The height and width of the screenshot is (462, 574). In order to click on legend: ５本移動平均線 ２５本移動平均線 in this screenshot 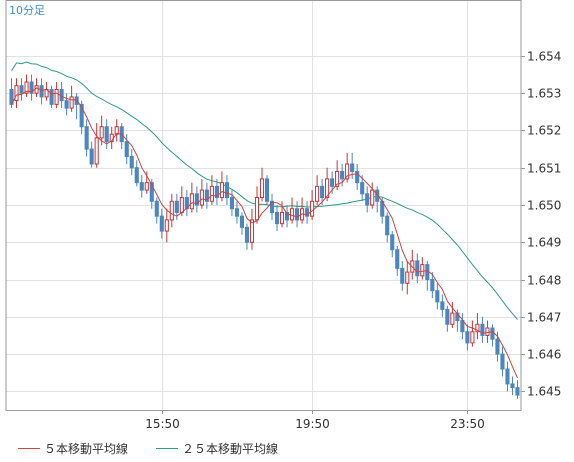, I will do `click(287, 448)`.